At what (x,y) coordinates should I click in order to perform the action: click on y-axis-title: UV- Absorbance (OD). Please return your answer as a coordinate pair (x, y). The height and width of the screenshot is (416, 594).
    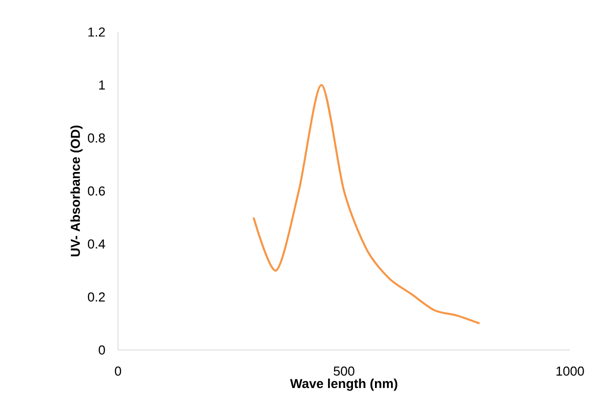
    Looking at the image, I should click on (76, 191).